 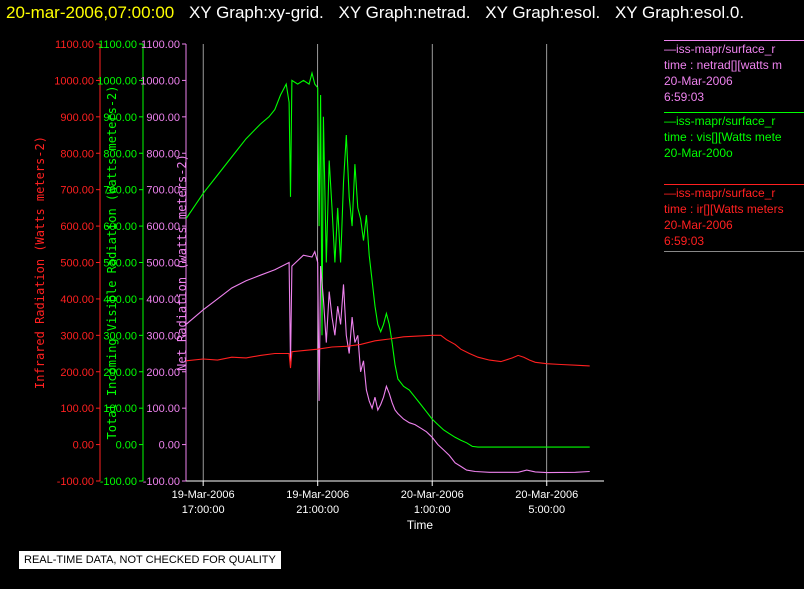 What do you see at coordinates (203, 510) in the screenshot?
I see `x-tick-label: 17:00:00` at bounding box center [203, 510].